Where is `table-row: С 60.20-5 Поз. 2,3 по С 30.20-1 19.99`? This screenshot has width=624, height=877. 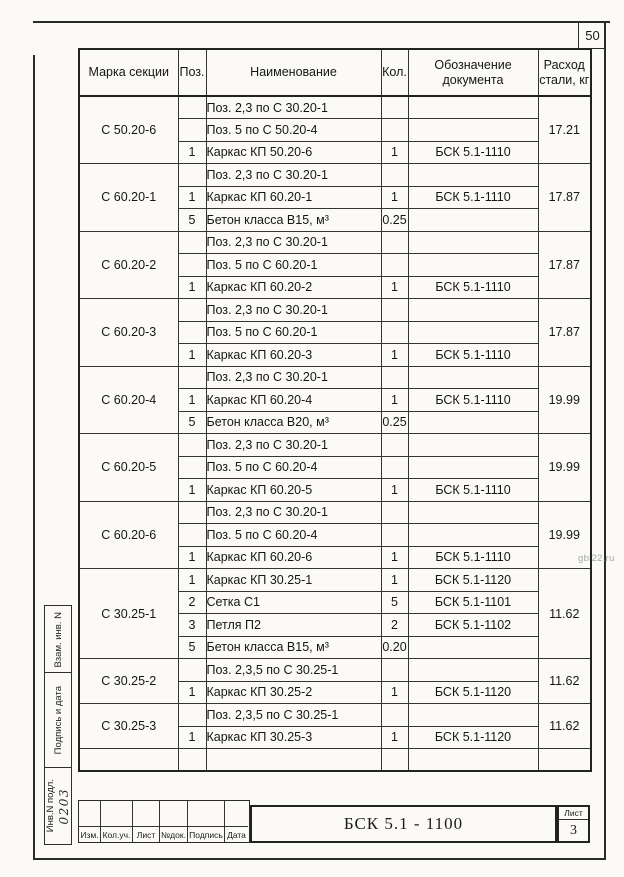
table-row: С 60.20-5 Поз. 2,3 по С 30.20-1 19.99 is located at coordinates (335, 467).